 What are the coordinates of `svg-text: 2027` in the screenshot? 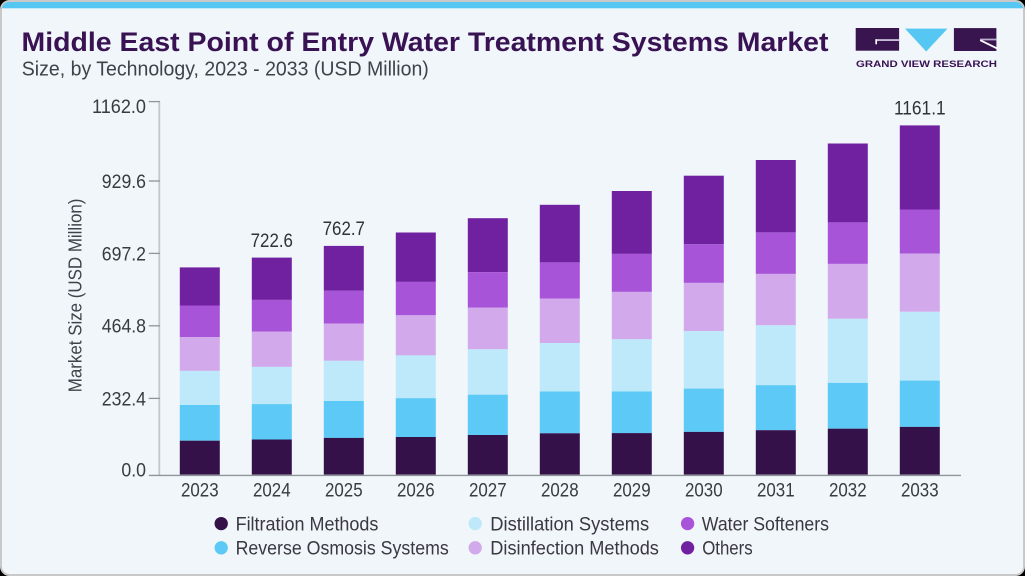 It's located at (488, 490).